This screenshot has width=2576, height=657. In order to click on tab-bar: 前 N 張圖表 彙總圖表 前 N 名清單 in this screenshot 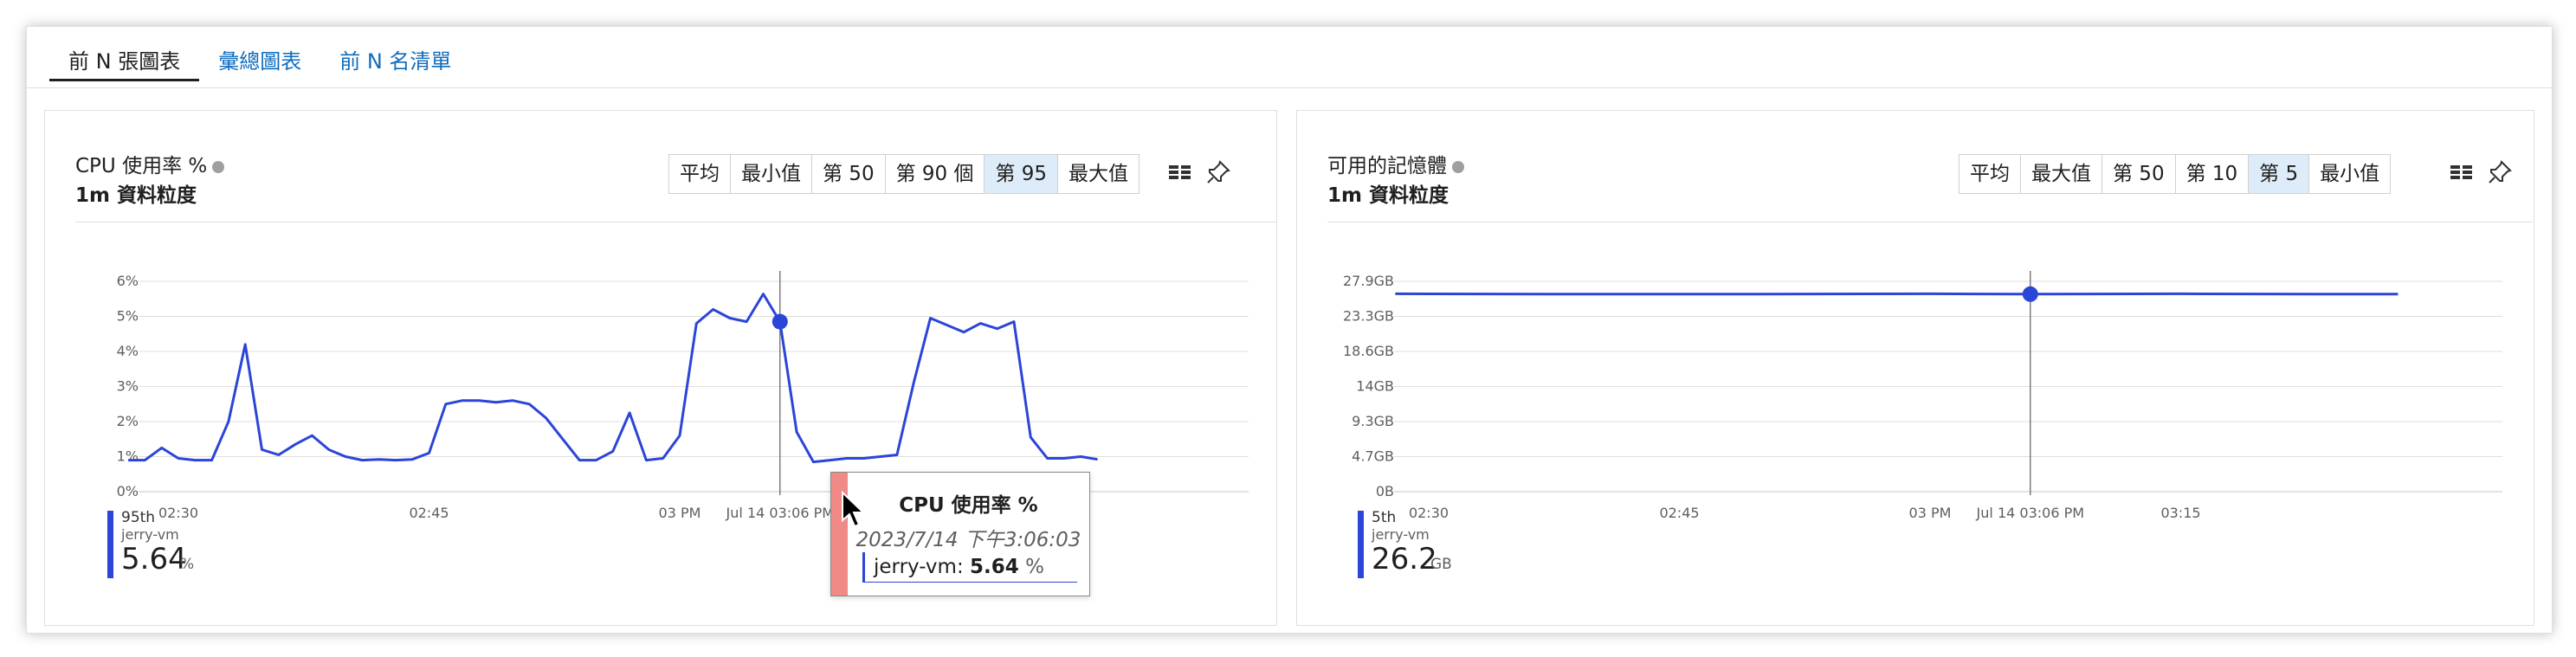, I will do `click(259, 64)`.